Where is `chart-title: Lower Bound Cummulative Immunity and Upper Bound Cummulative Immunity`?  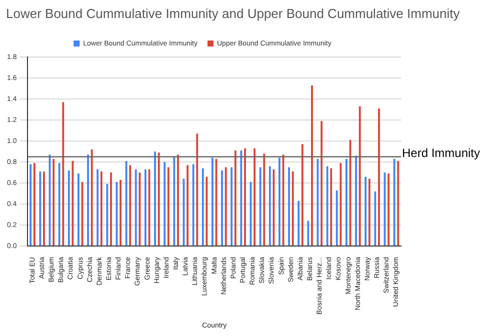 chart-title: Lower Bound Cummulative Immunity and Upper Bound Cummulative Immunity is located at coordinates (233, 13).